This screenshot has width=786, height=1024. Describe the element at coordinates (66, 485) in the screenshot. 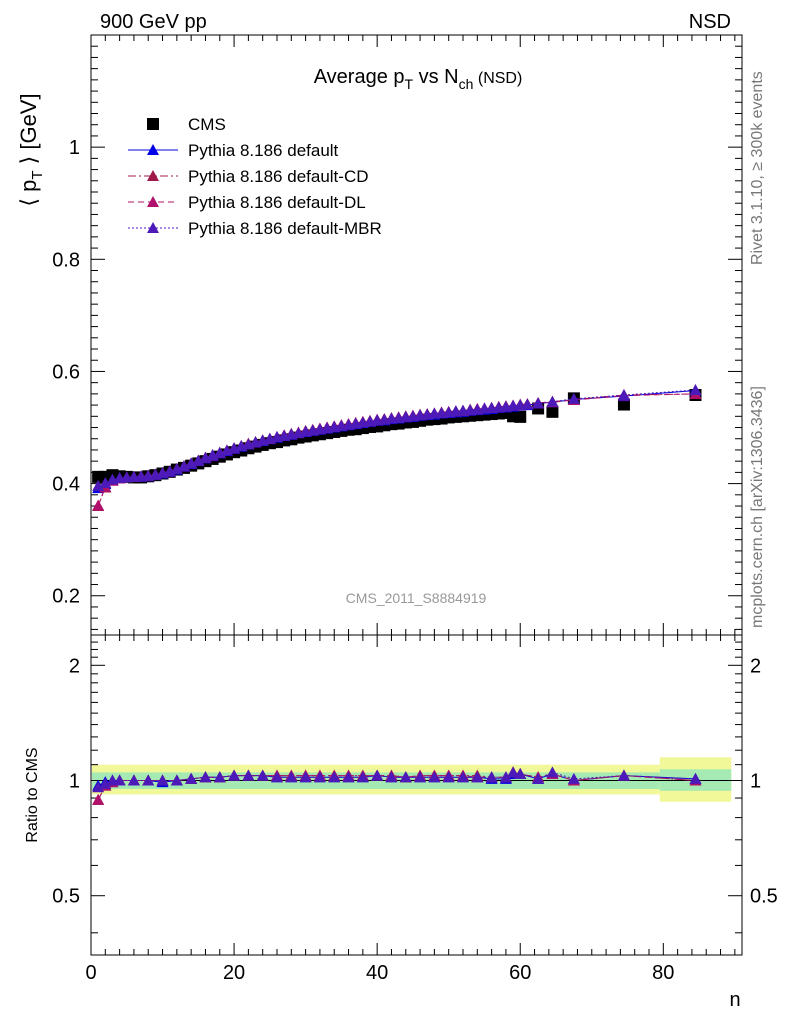

I see `y-tick-label: 0.4` at that location.